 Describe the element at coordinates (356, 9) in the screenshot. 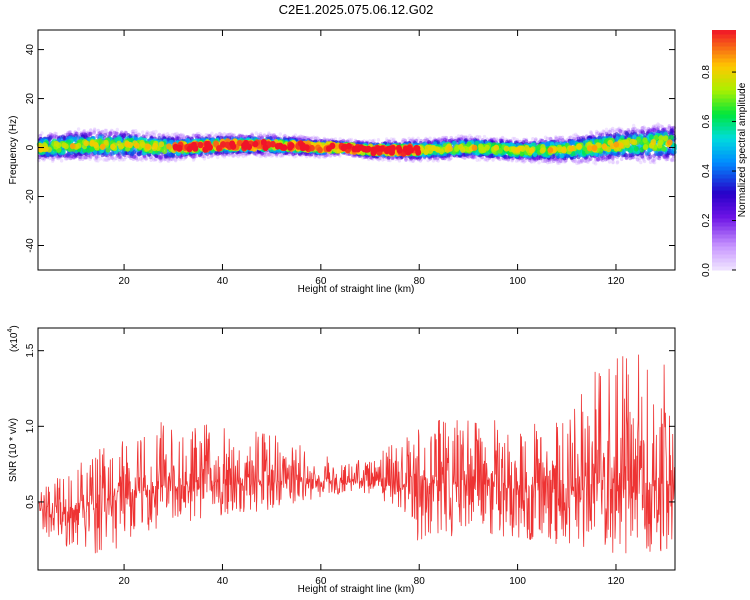

I see `chart-title: C2E1.2025.075.06.12.G02` at that location.